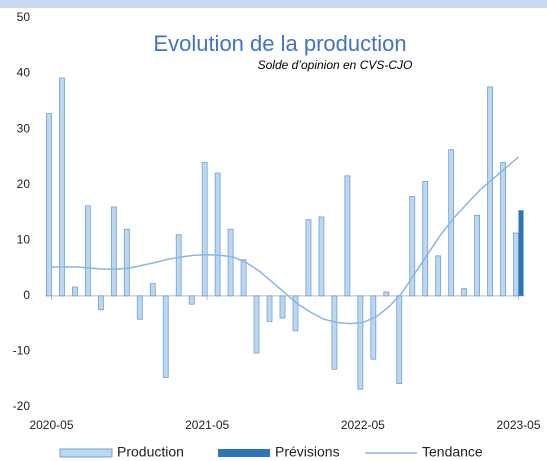 The height and width of the screenshot is (461, 547). I want to click on x-tick-label: 2020-05, so click(51, 425).